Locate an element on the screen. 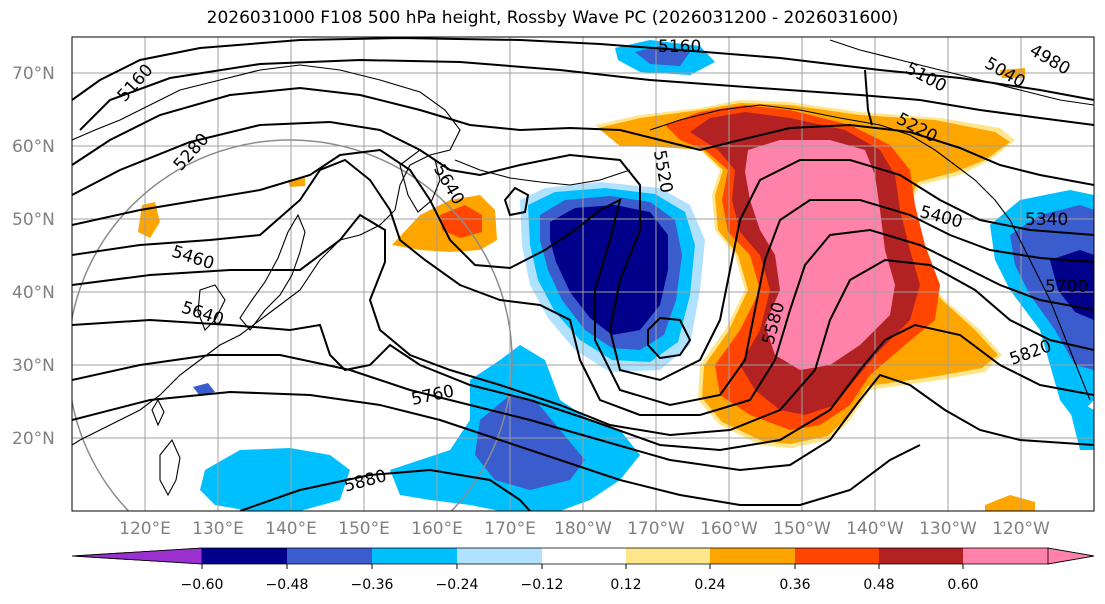 Image resolution: width=1105 pixels, height=604 pixels. blue-region-east is located at coordinates (1052, 287).